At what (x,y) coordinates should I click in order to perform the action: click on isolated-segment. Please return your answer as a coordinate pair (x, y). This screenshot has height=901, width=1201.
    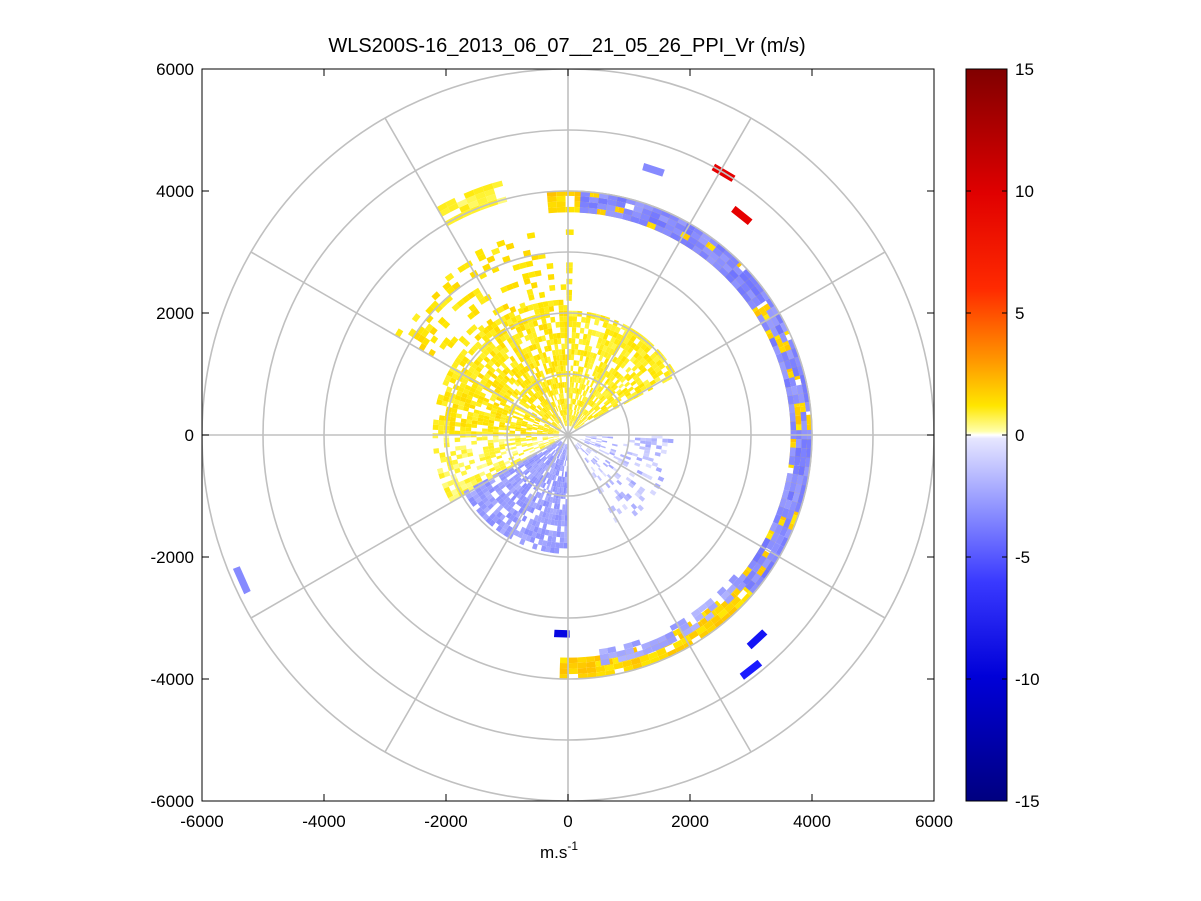
    Looking at the image, I should click on (751, 669).